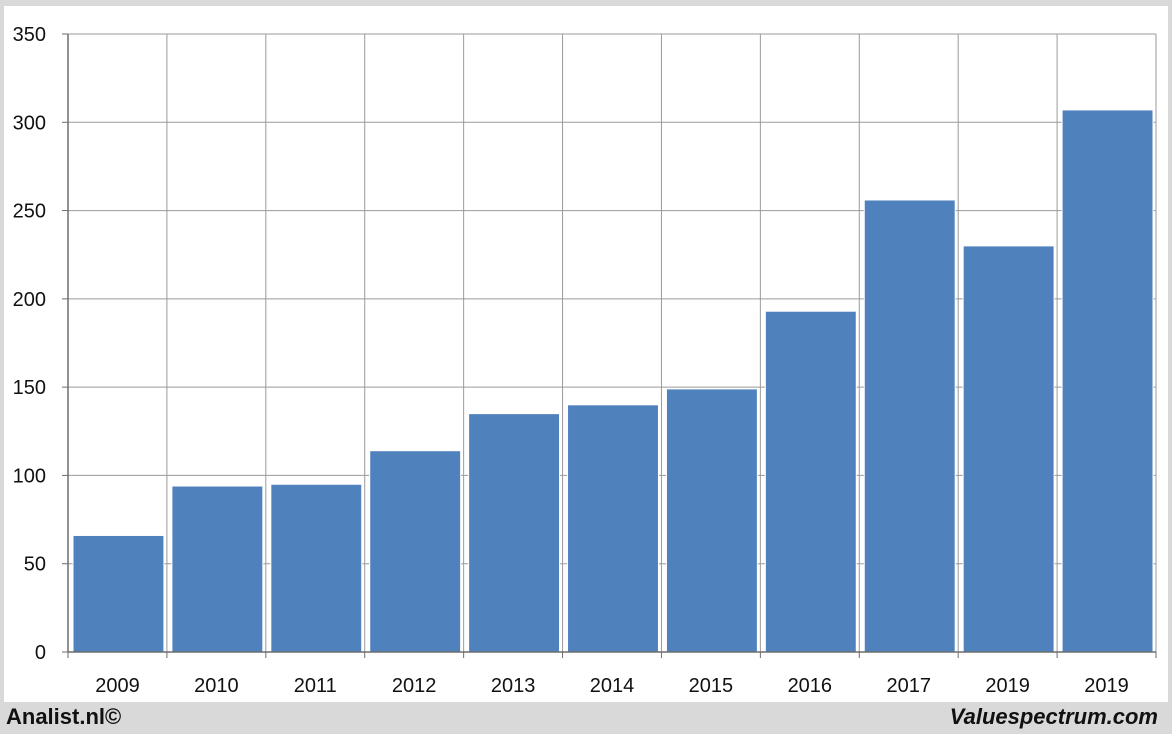  What do you see at coordinates (1053, 716) in the screenshot?
I see `credit-valuespectrum: Valuespectrum.com` at bounding box center [1053, 716].